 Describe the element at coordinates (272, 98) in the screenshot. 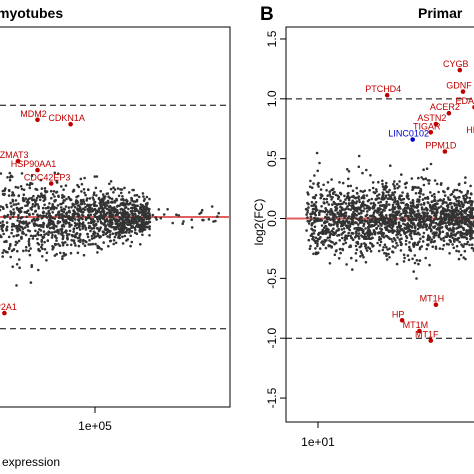

I see `y-tick-label: 1.0` at that location.